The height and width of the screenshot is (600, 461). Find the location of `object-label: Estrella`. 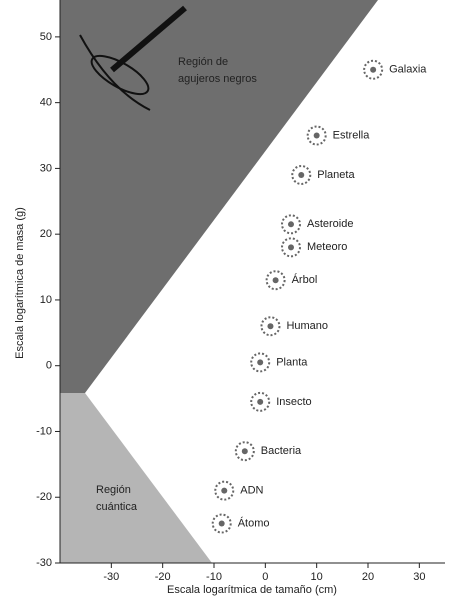

object-label: Estrella is located at coordinates (352, 135).